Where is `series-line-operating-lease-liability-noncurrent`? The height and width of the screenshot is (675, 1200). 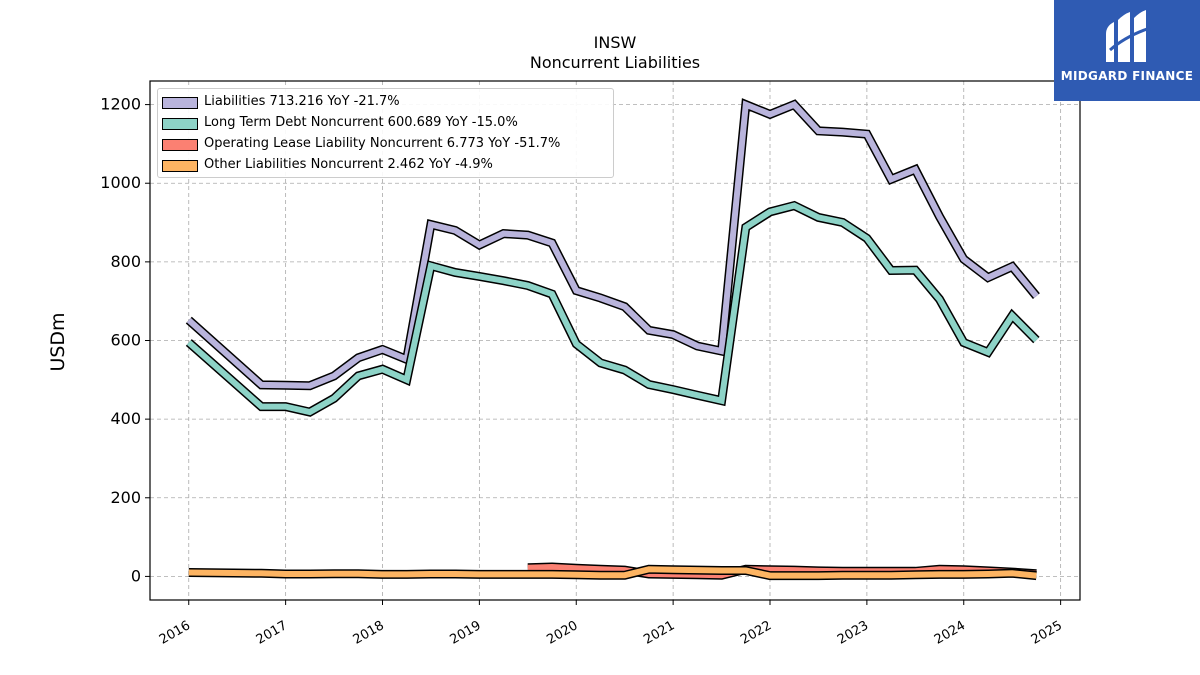
series-line-operating-lease-liability-noncurrent is located at coordinates (782, 571).